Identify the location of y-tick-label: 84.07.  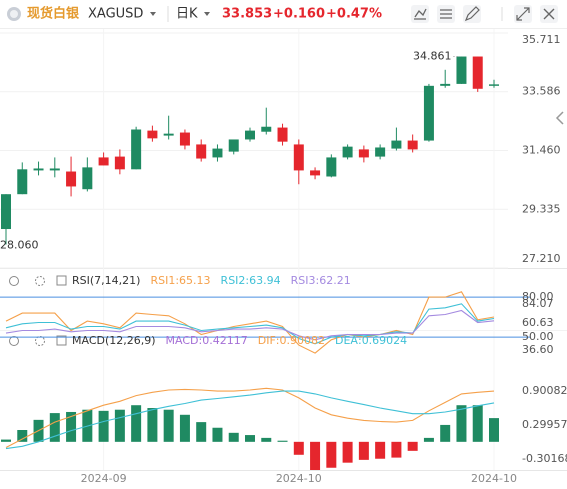
(538, 303).